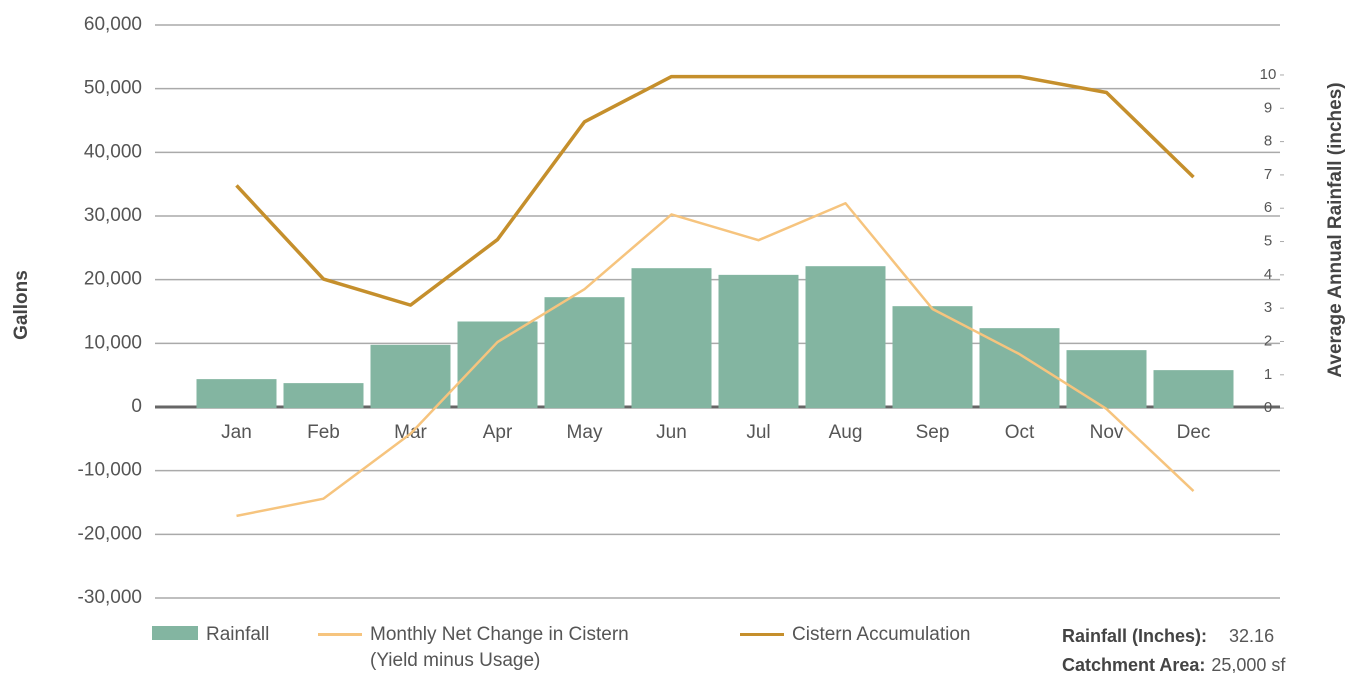 This screenshot has height=673, width=1369. Describe the element at coordinates (238, 634) in the screenshot. I see `legend-label: Rainfall` at that location.